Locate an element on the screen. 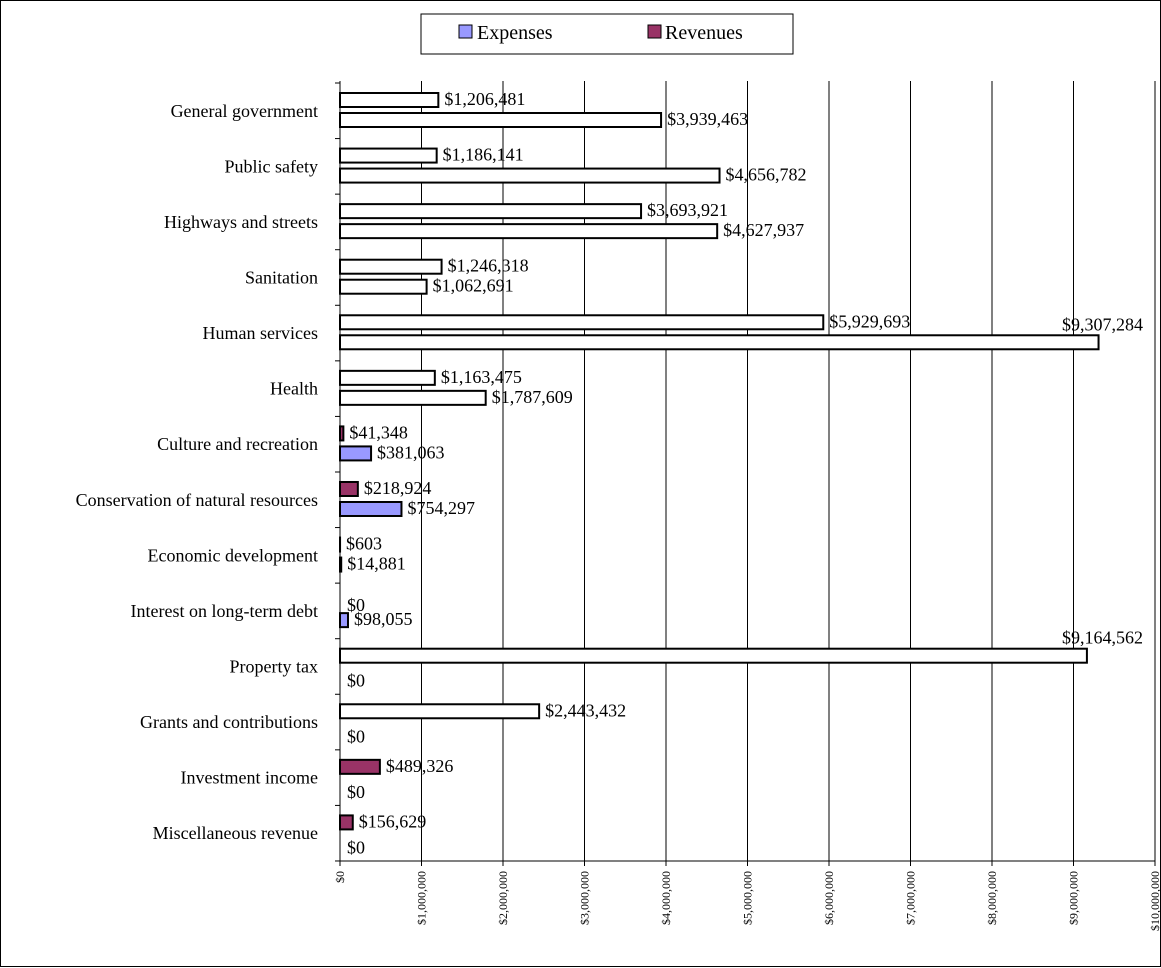 Image resolution: width=1161 pixels, height=968 pixels. revenue-value-label: $9,164,562 is located at coordinates (1102, 638).